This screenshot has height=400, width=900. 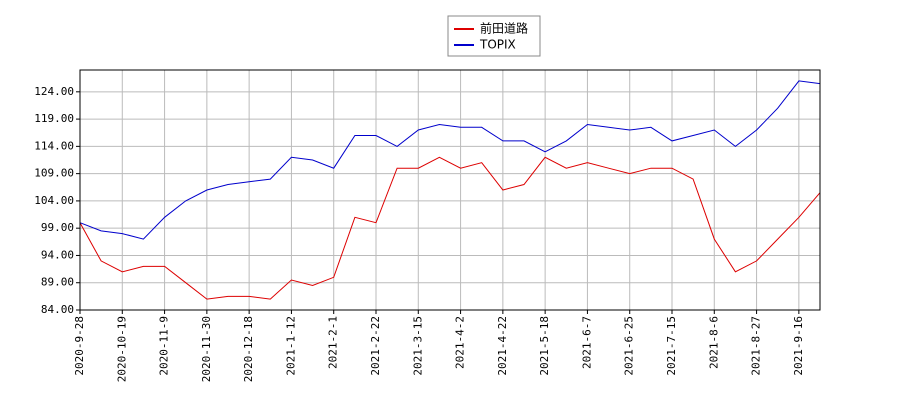 What do you see at coordinates (333, 342) in the screenshot?
I see `x-tick-label: 2021-2-1` at bounding box center [333, 342].